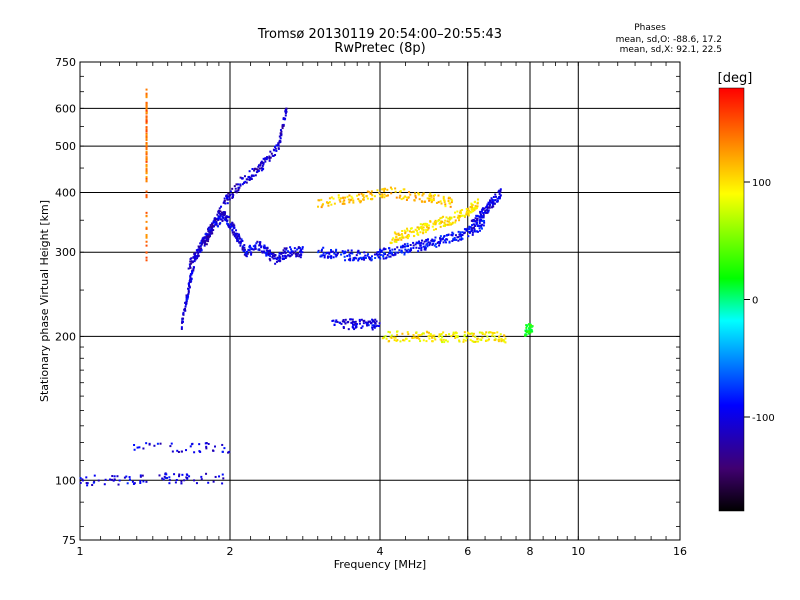 Image resolution: width=800 pixels, height=600 pixels. Describe the element at coordinates (759, 301) in the screenshot. I see `colorbar-ticks: 100 0 -100` at that location.